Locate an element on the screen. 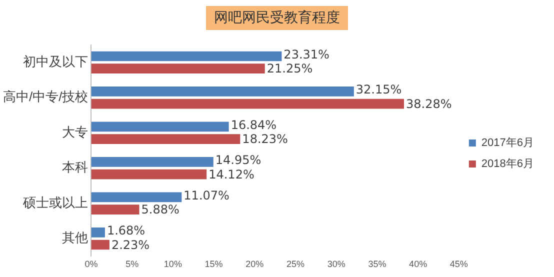 This screenshot has width=554, height=277. y-tick-label: 高中/中专/技校 is located at coordinates (45, 96).